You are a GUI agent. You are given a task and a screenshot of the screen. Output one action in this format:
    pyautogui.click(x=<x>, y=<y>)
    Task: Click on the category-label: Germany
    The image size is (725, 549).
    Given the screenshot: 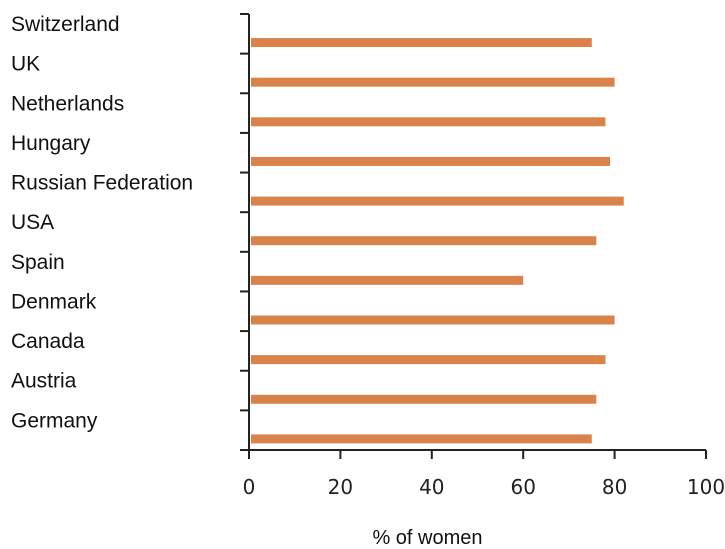 What is the action you would take?
    pyautogui.click(x=54, y=420)
    